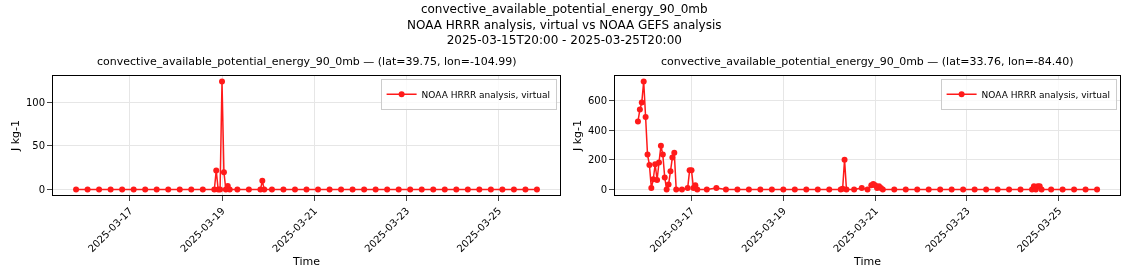  What do you see at coordinates (867, 61) in the screenshot?
I see `chart-title: convective_available_potential_energy_90_0mb — (lat=33.76, lon=-84.40)` at bounding box center [867, 61].